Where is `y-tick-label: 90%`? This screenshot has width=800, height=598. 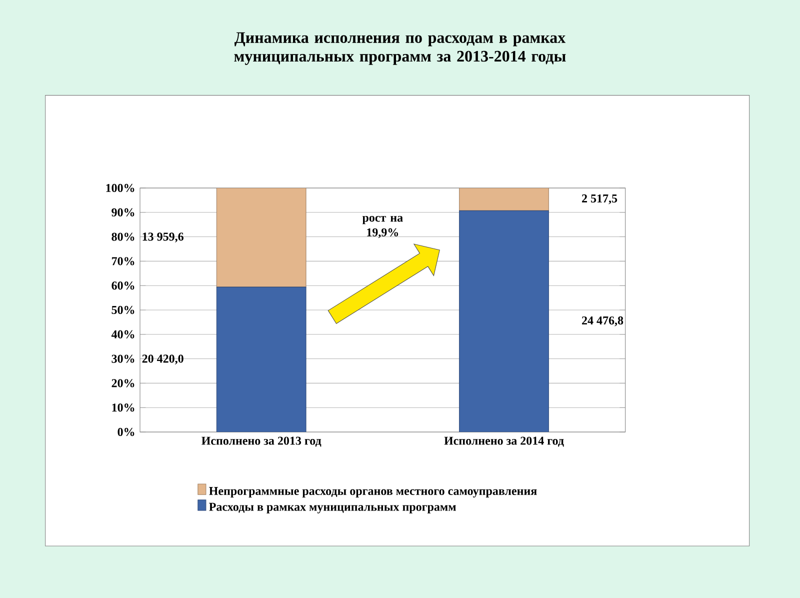 y-tick-label: 90% is located at coordinates (123, 212).